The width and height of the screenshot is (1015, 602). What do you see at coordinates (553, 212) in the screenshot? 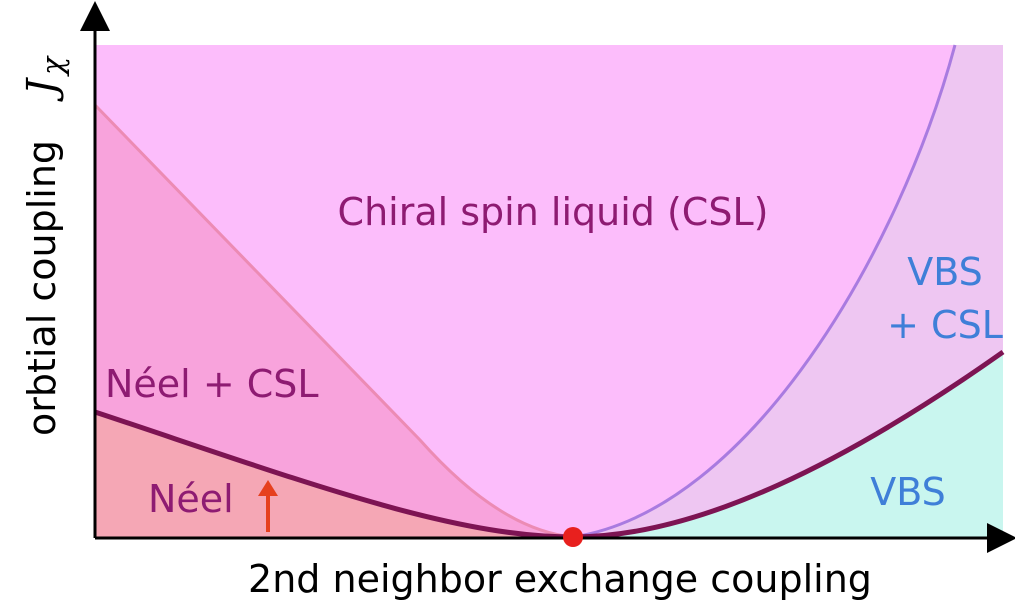
I see `csl-label: Chiral spin liquid (CSL)` at bounding box center [553, 212].